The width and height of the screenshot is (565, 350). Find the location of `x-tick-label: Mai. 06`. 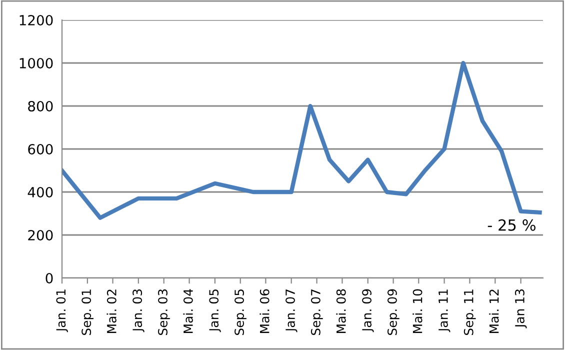

x-tick-label: Mai. 06 is located at coordinates (265, 311).